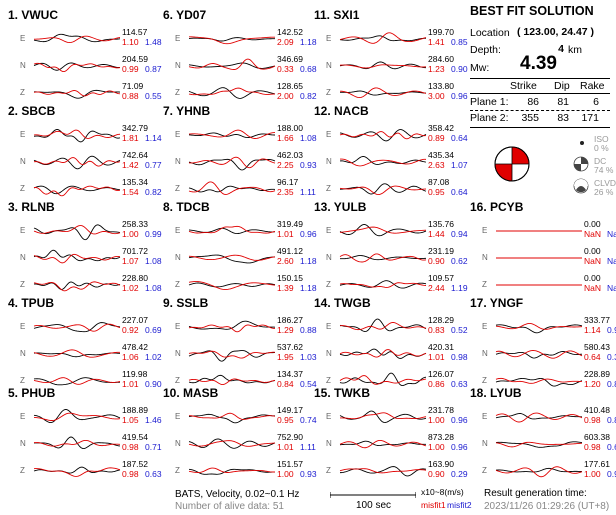 The height and width of the screenshot is (515, 616). I want to click on station-label: 1. VWUC, so click(33, 15).